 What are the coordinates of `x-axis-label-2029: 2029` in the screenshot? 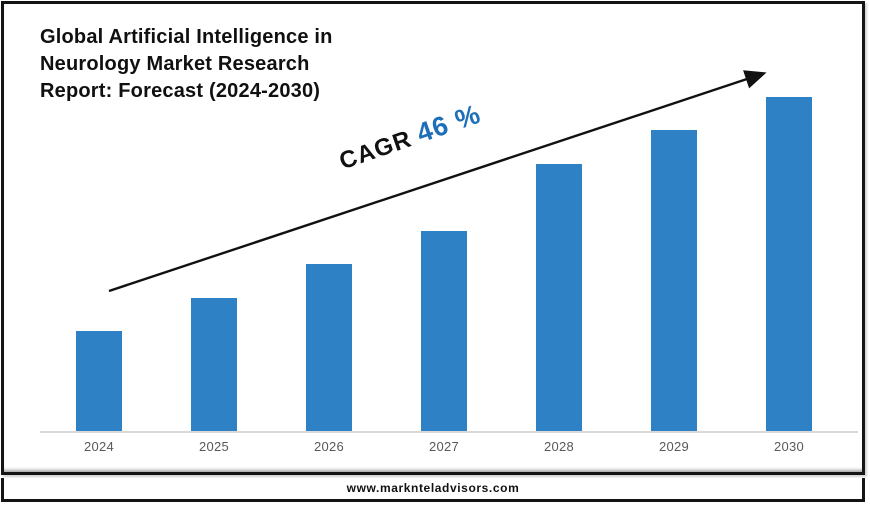 It's located at (674, 446).